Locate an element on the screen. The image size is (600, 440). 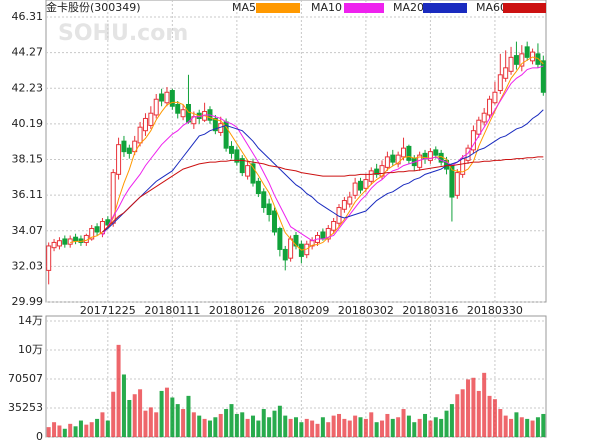
legend-label: MA20 is located at coordinates (408, 7).